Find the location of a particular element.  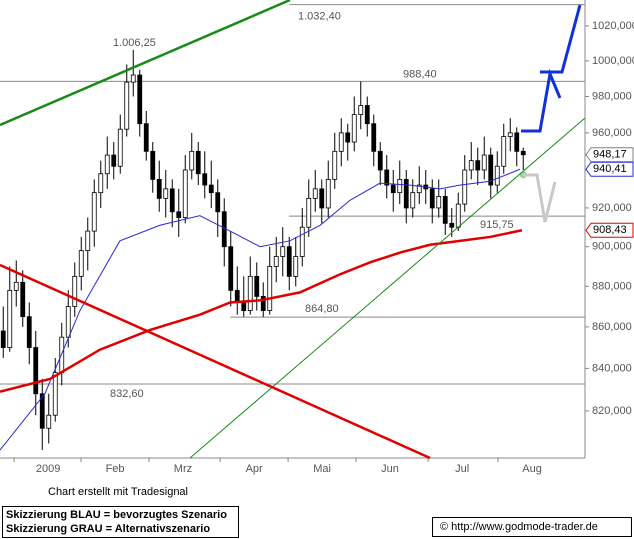

scenario-grey is located at coordinates (539, 198).